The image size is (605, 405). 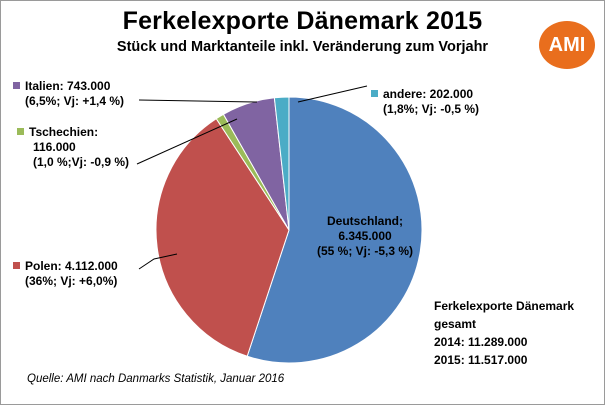 I want to click on data-label-deutschland-share: (55 %; Vj: -5,3 %), so click(x=365, y=251).